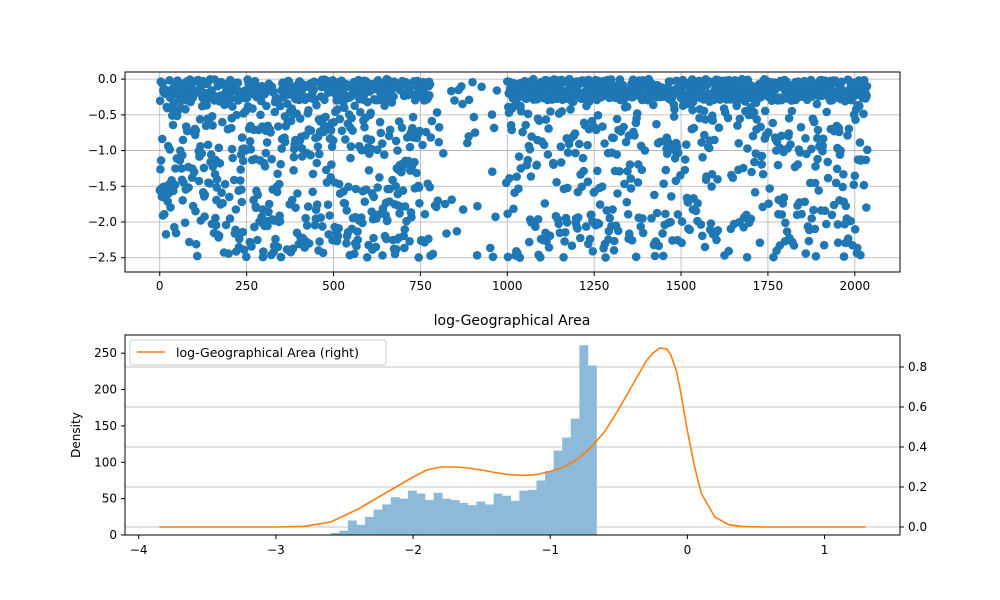 This screenshot has height=600, width=1000. Describe the element at coordinates (267, 352) in the screenshot. I see `legend-label: log-Geographical Area (right)` at that location.